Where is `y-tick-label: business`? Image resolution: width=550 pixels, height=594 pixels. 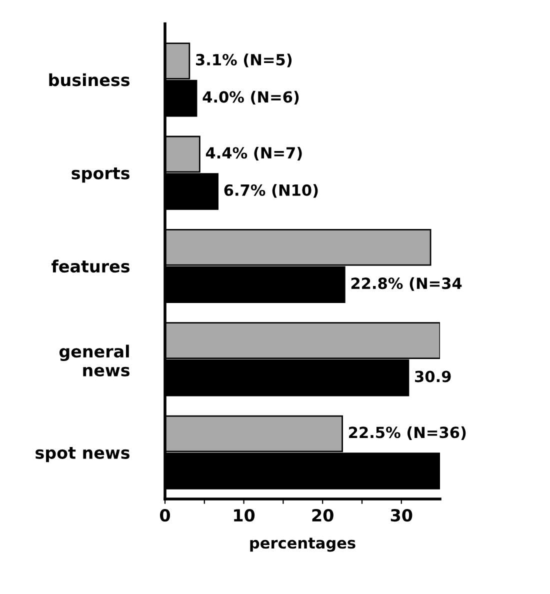
y-tick-label: business is located at coordinates (89, 79).